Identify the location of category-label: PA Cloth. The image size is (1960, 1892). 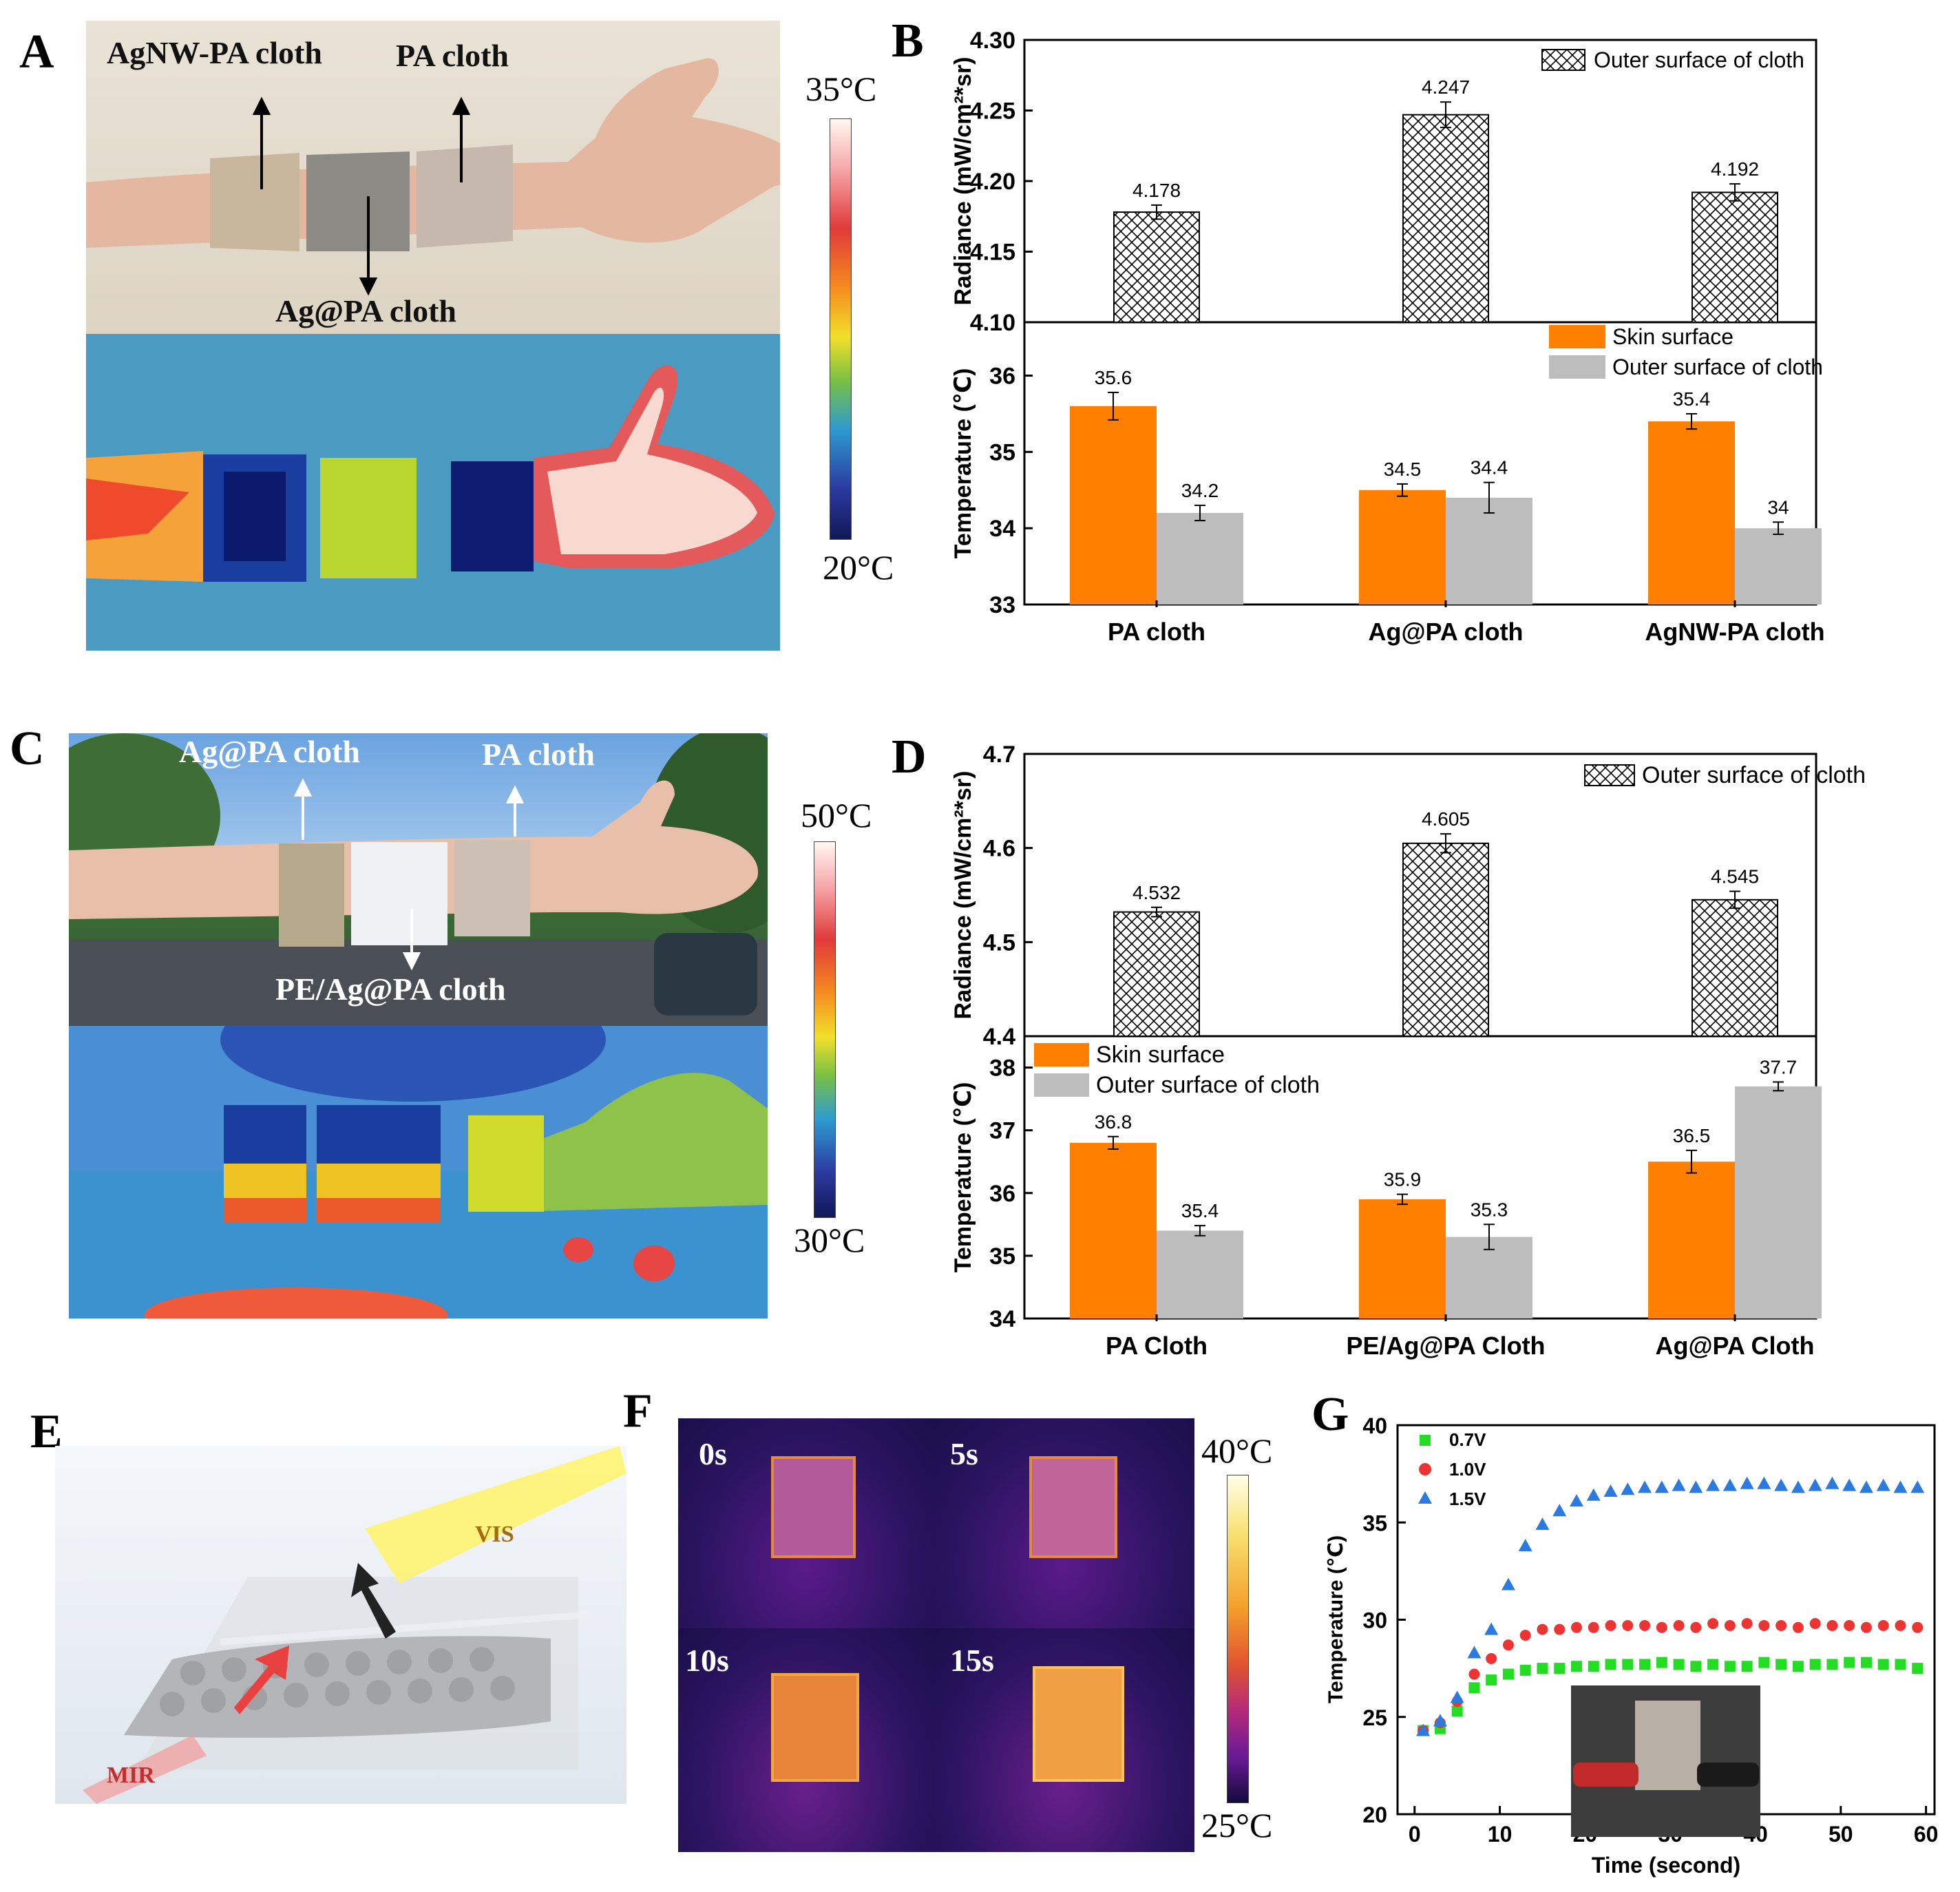
(1157, 1346).